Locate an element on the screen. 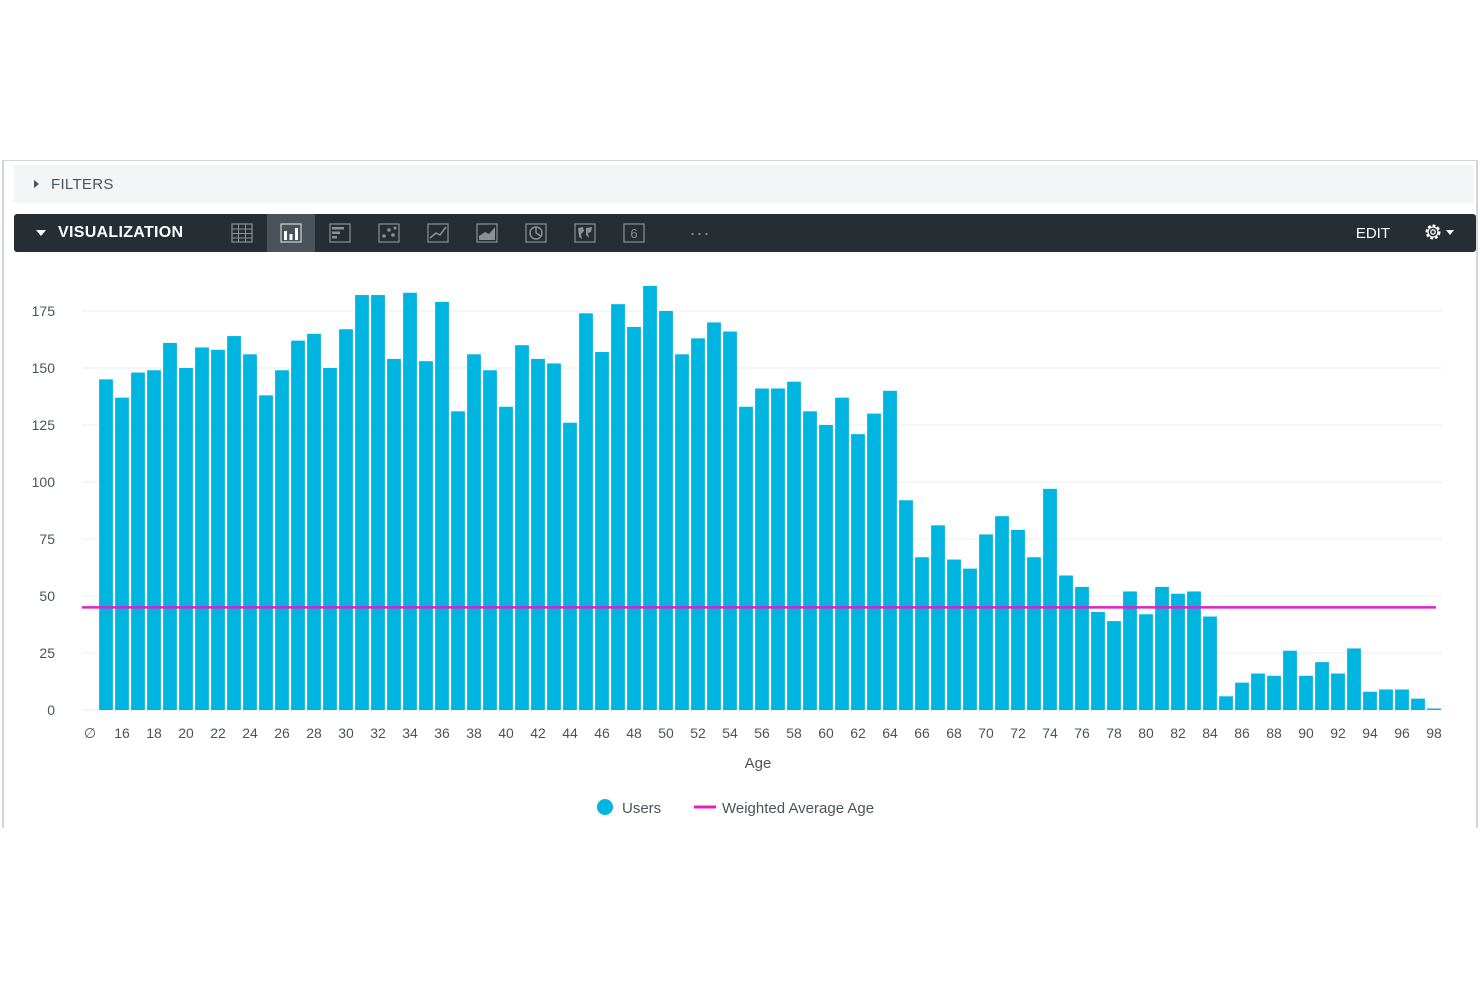  line-chart-icon is located at coordinates (438, 233).